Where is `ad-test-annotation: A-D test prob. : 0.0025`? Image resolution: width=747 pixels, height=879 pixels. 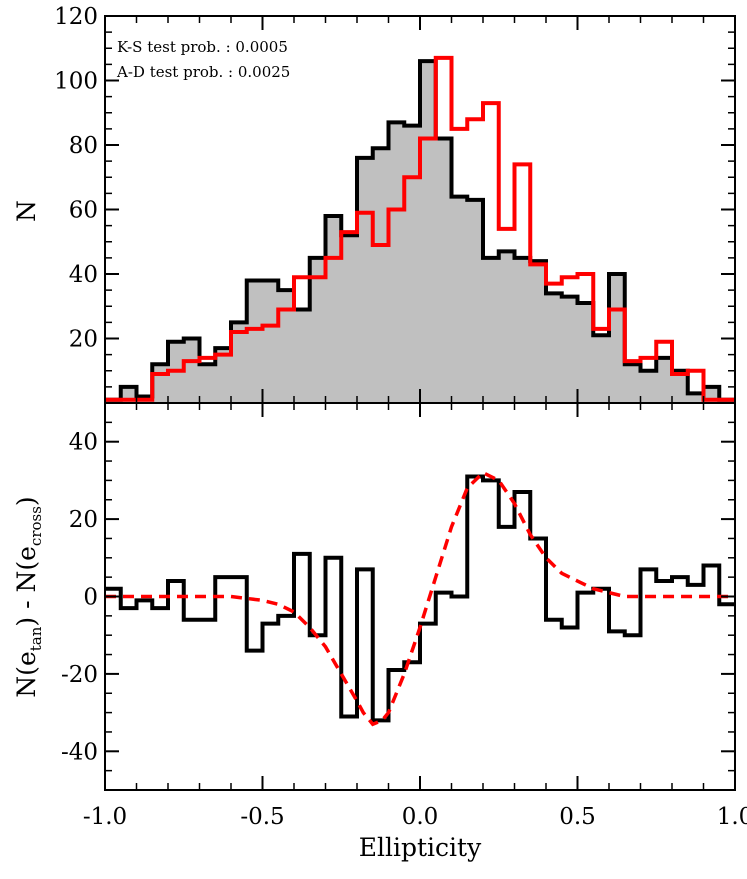
ad-test-annotation: A-D test prob. : 0.0025 is located at coordinates (203, 72).